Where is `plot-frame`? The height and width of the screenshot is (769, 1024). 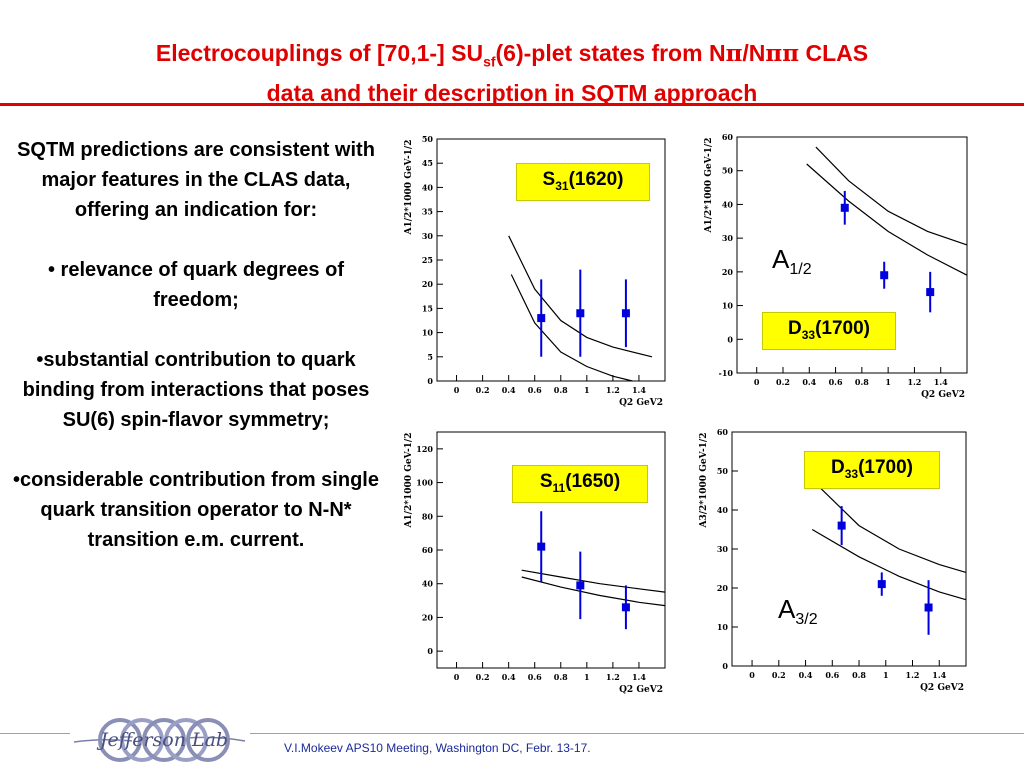
plot-frame is located at coordinates (852, 255).